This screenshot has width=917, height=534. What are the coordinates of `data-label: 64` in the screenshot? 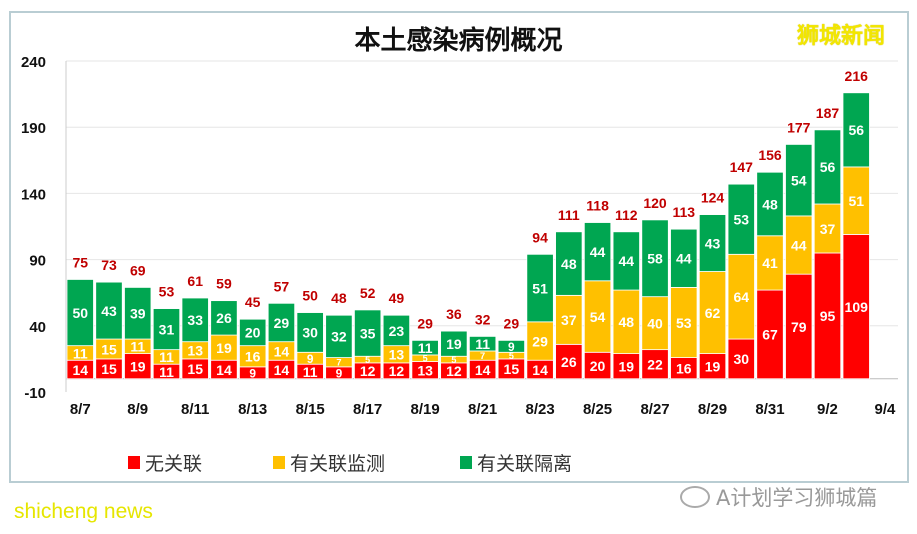 It's located at (741, 297).